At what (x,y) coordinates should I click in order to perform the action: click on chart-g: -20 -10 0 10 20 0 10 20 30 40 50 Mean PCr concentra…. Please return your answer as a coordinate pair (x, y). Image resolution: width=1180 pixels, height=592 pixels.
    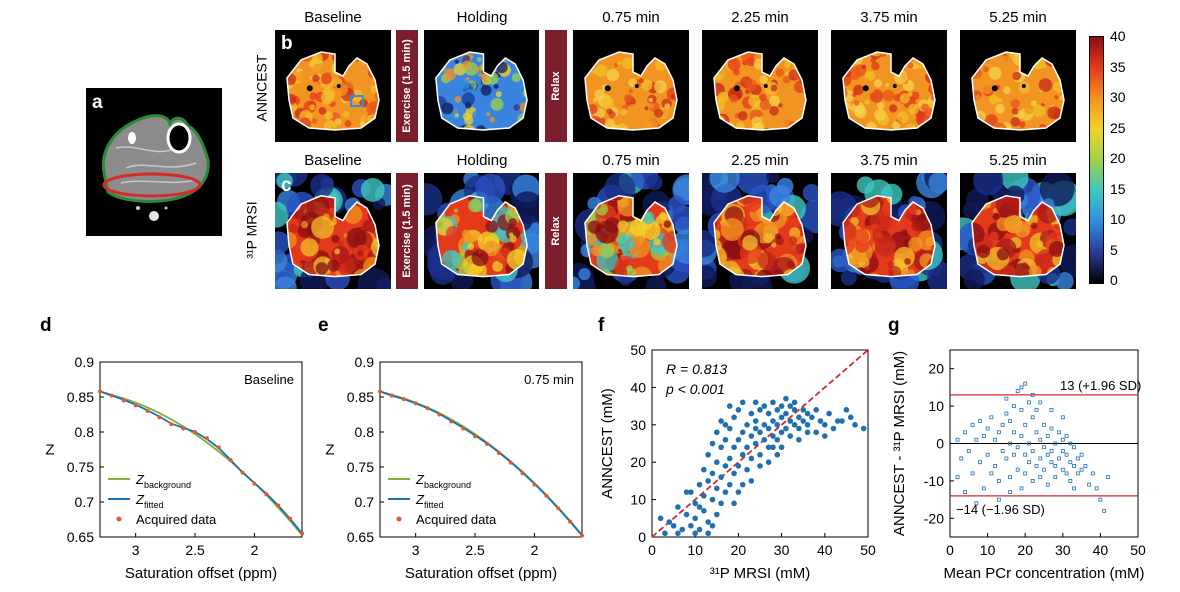
    Looking at the image, I should click on (1018, 465).